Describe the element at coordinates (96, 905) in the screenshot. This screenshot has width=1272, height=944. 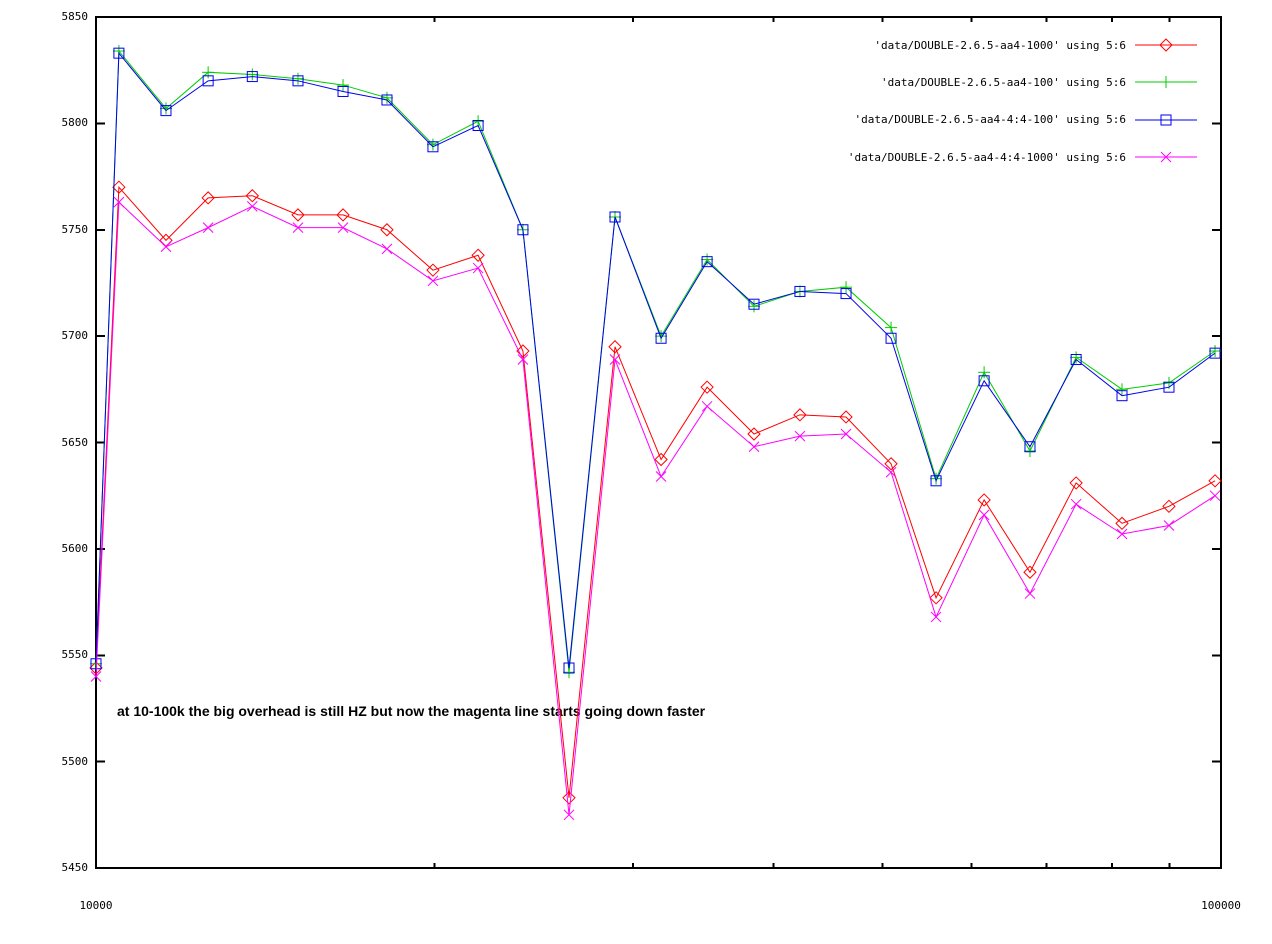
I see `x-tick-label-min: 10000` at that location.